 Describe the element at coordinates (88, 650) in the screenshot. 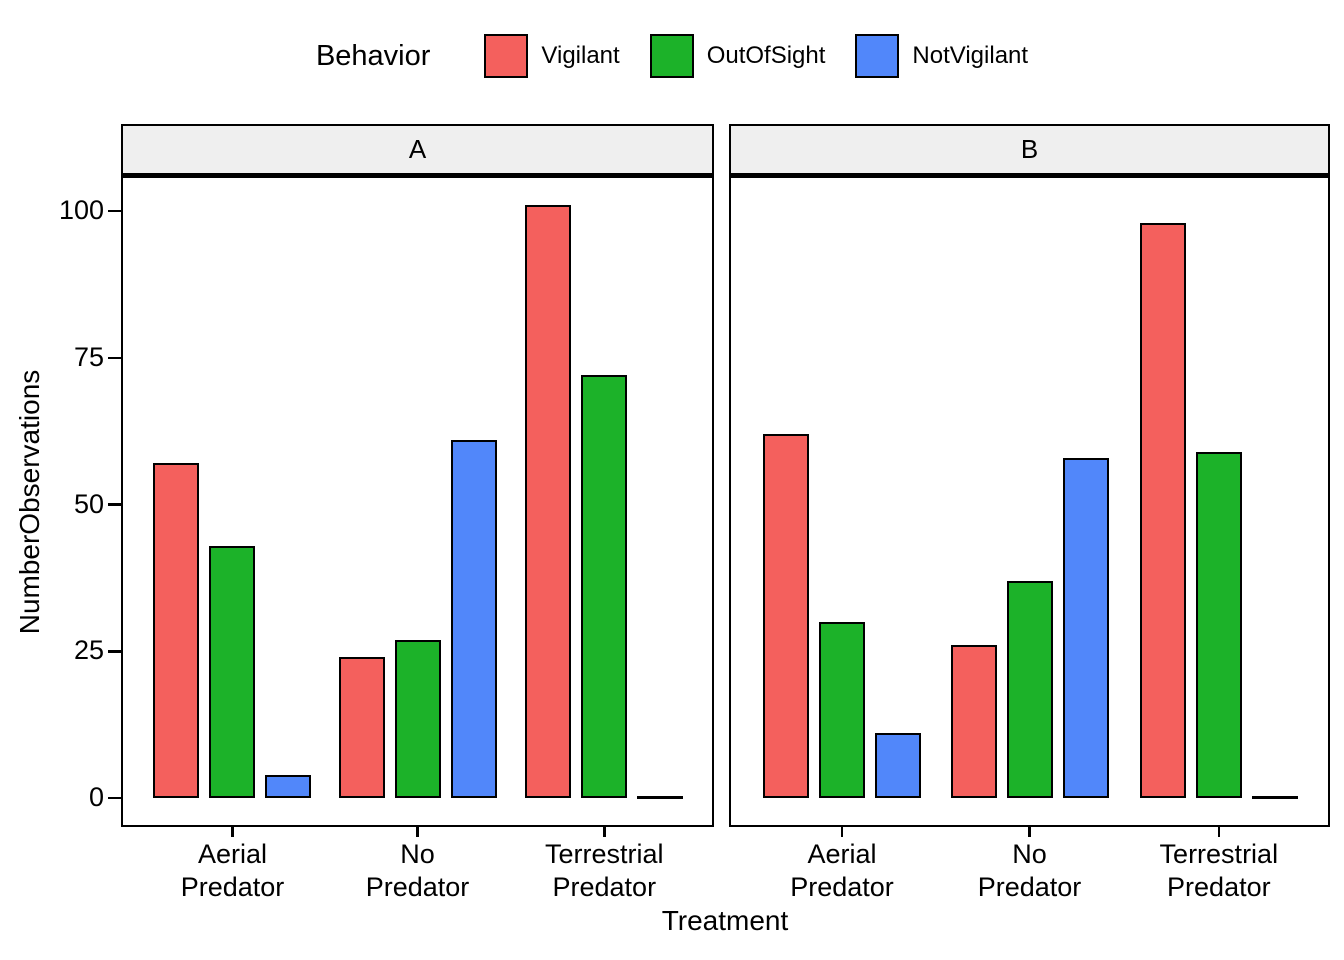

I see `y-tick-label: 25` at that location.